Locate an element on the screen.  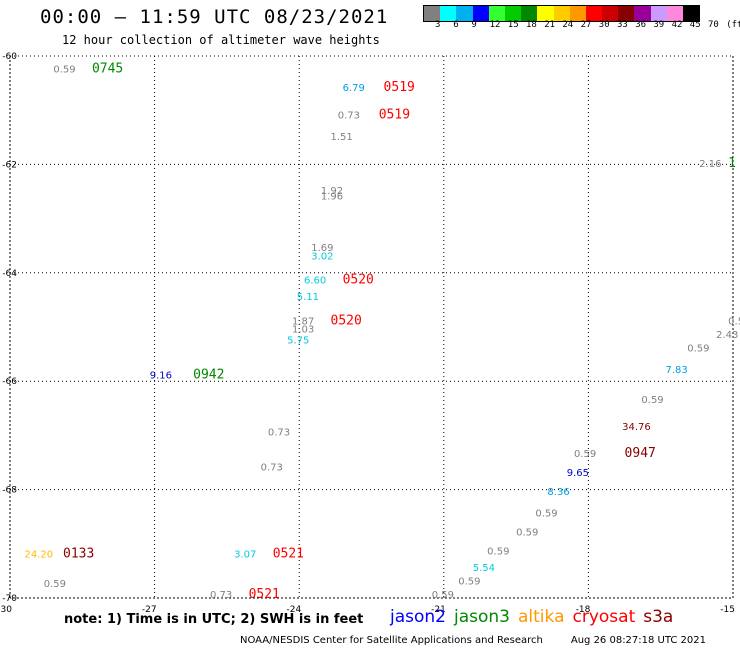
wave-height-label: 24.20 is located at coordinates (38, 554).